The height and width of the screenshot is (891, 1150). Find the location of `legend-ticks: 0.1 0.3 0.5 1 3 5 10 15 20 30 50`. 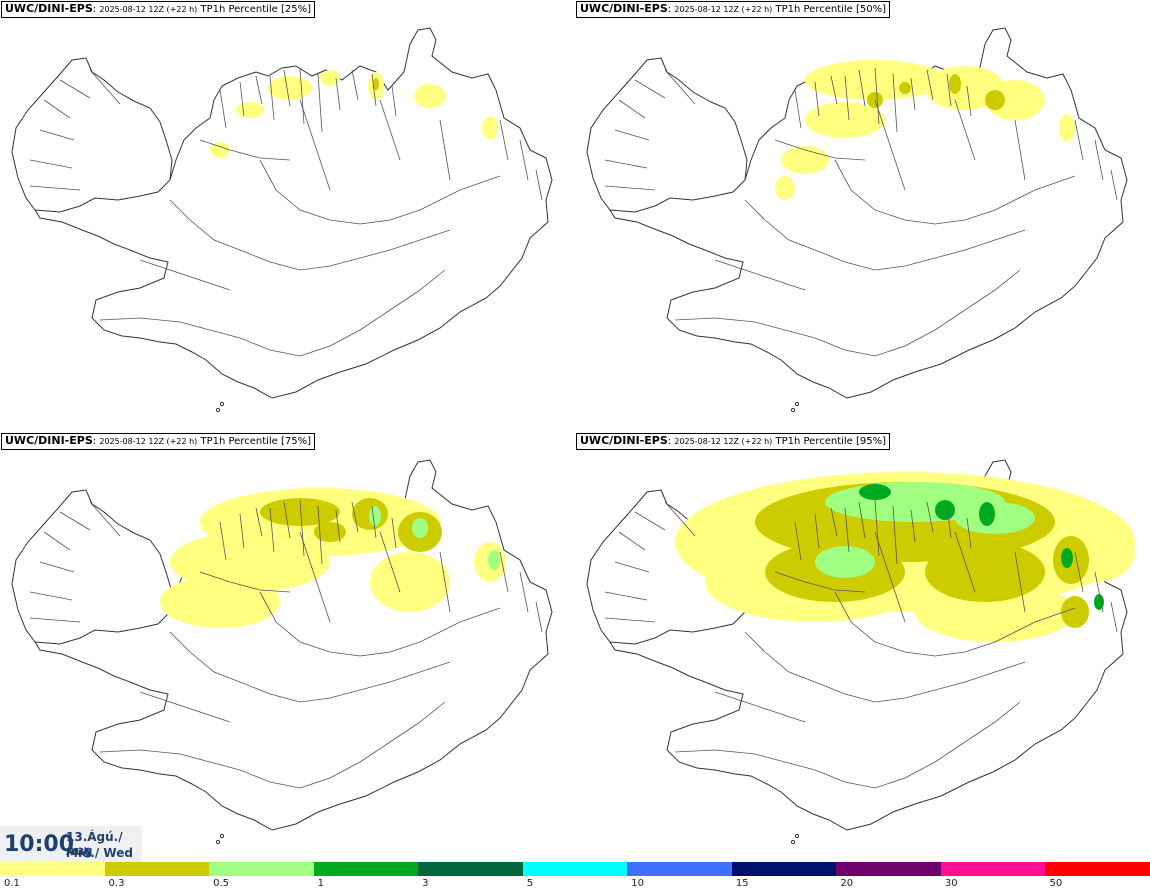

legend-ticks: 0.1 0.3 0.5 1 3 5 10 15 20 30 50 is located at coordinates (575, 884).